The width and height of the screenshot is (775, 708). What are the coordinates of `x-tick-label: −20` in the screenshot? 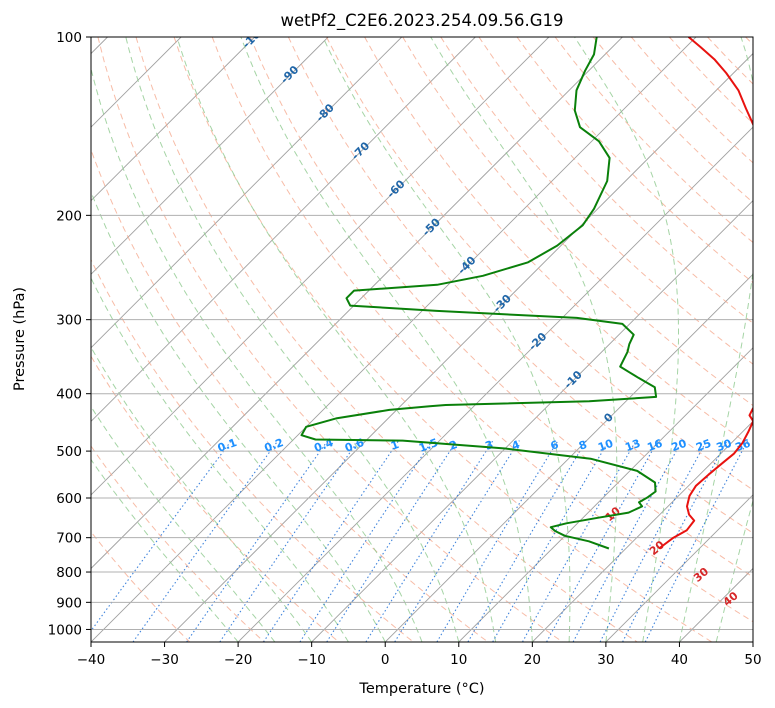 It's located at (238, 660).